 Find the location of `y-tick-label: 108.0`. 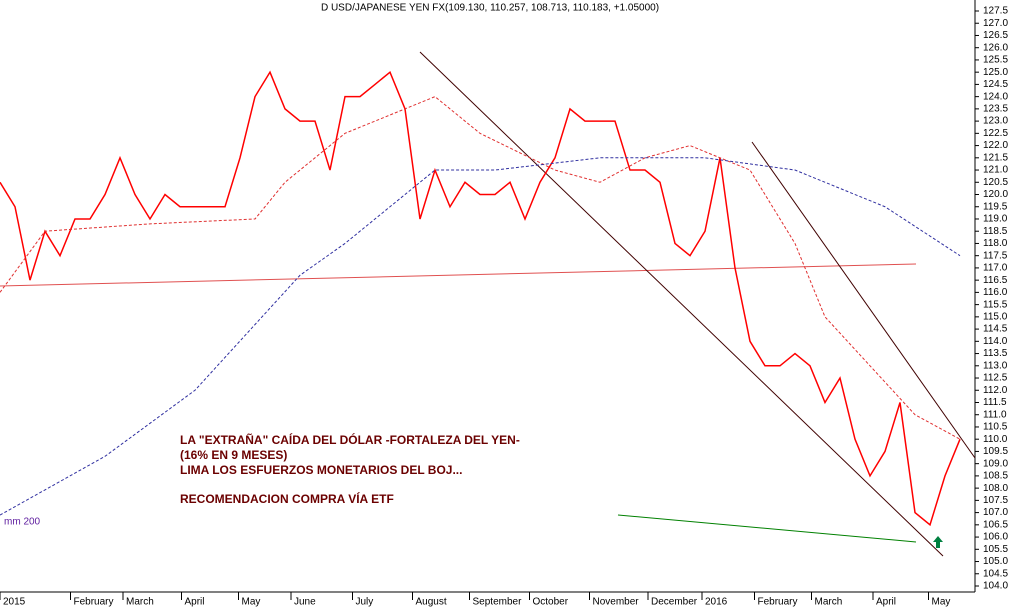

y-tick-label: 108.0 is located at coordinates (995, 488).